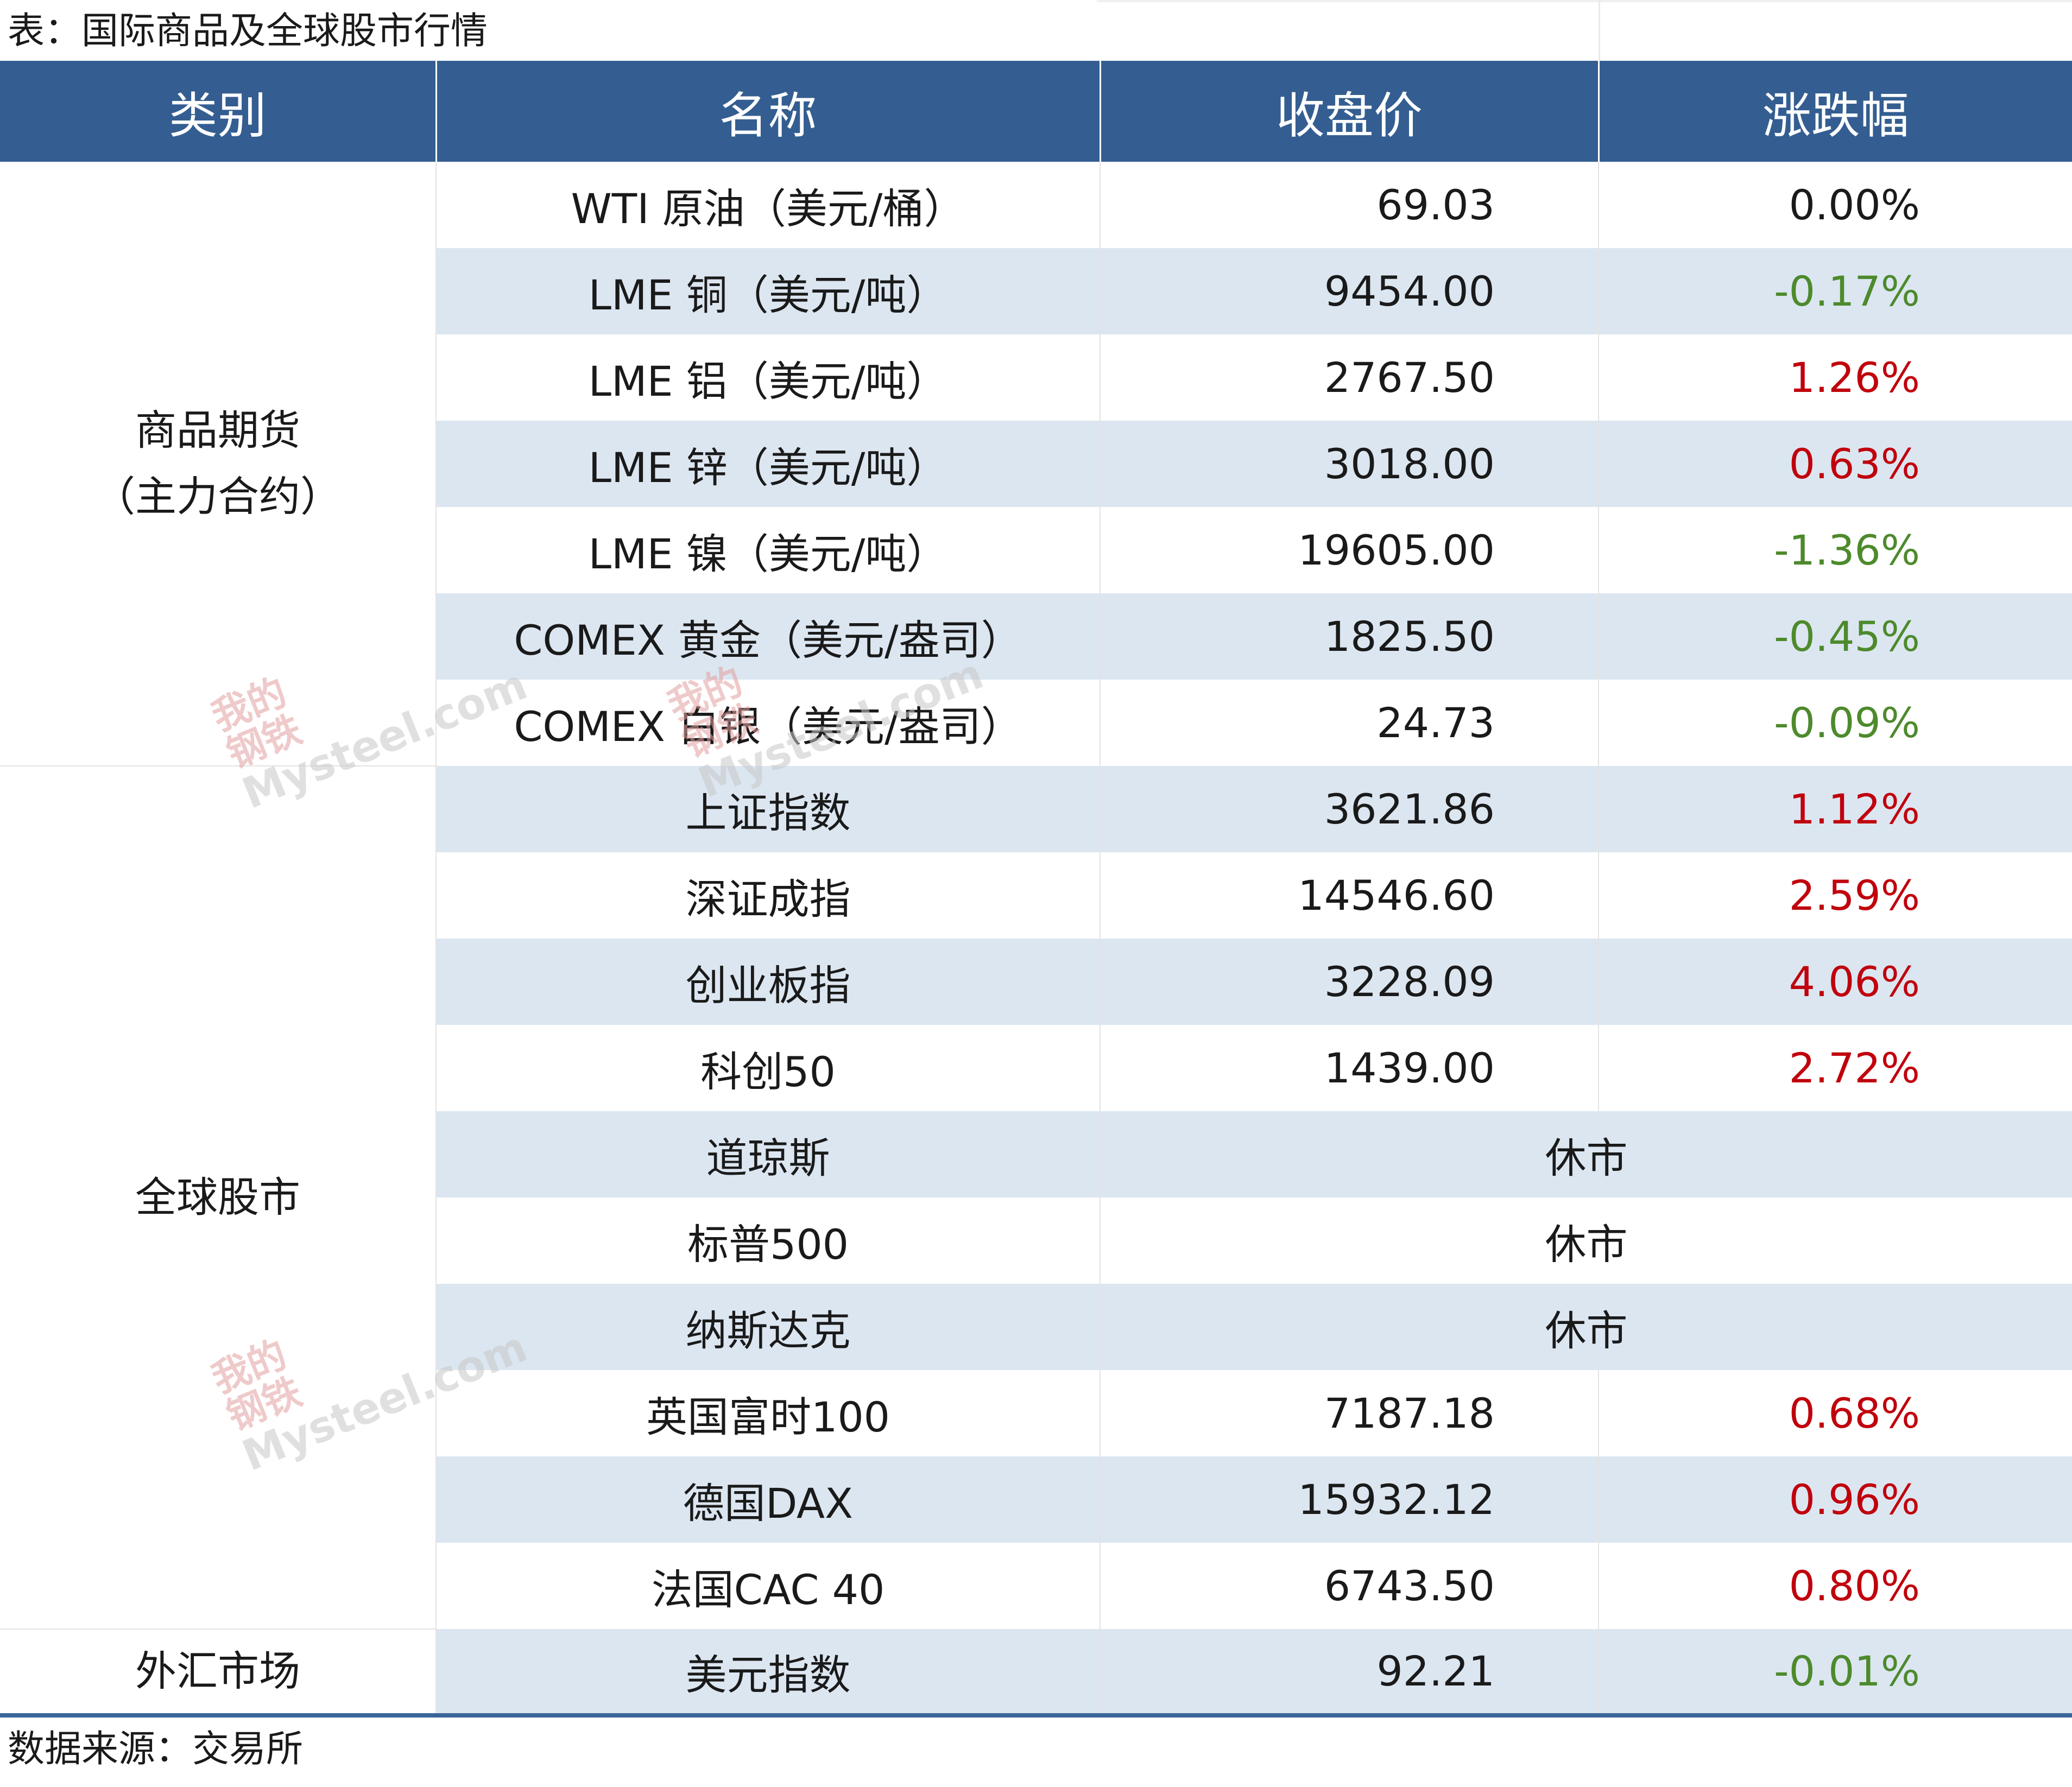  What do you see at coordinates (1855, 1413) in the screenshot?
I see `change-percent: 0.68%` at bounding box center [1855, 1413].